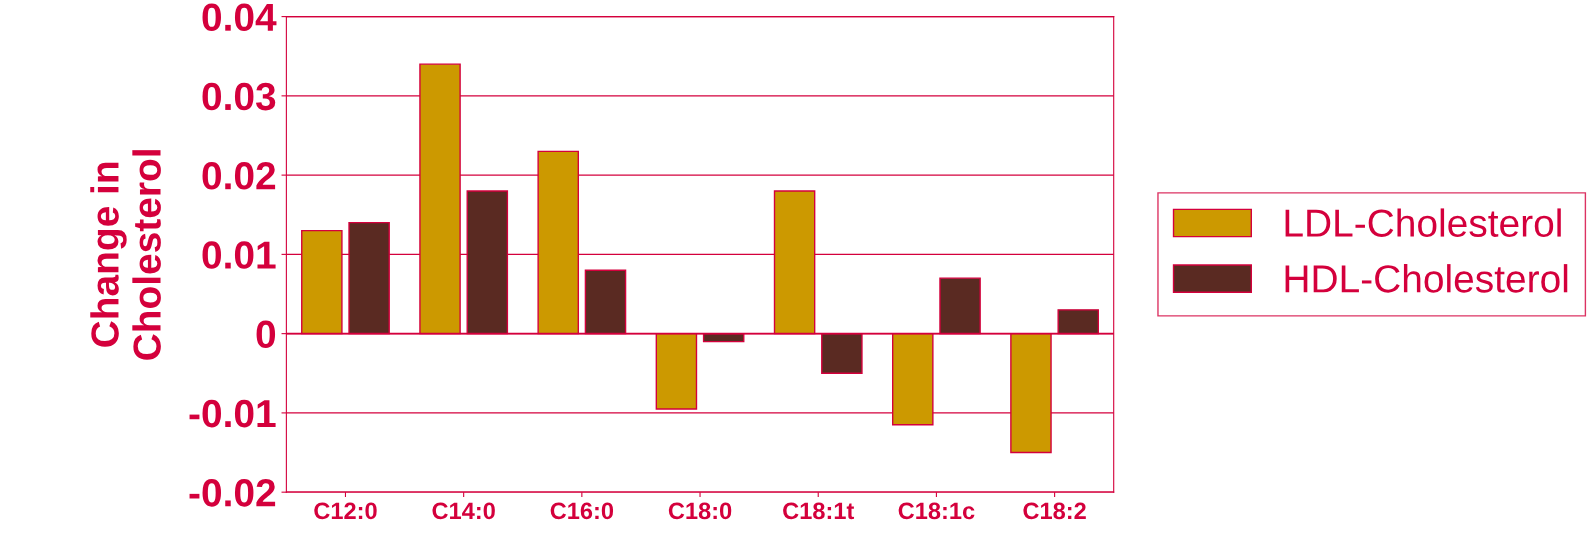  What do you see at coordinates (232, 493) in the screenshot?
I see `y-tick-label: -0.02` at bounding box center [232, 493].